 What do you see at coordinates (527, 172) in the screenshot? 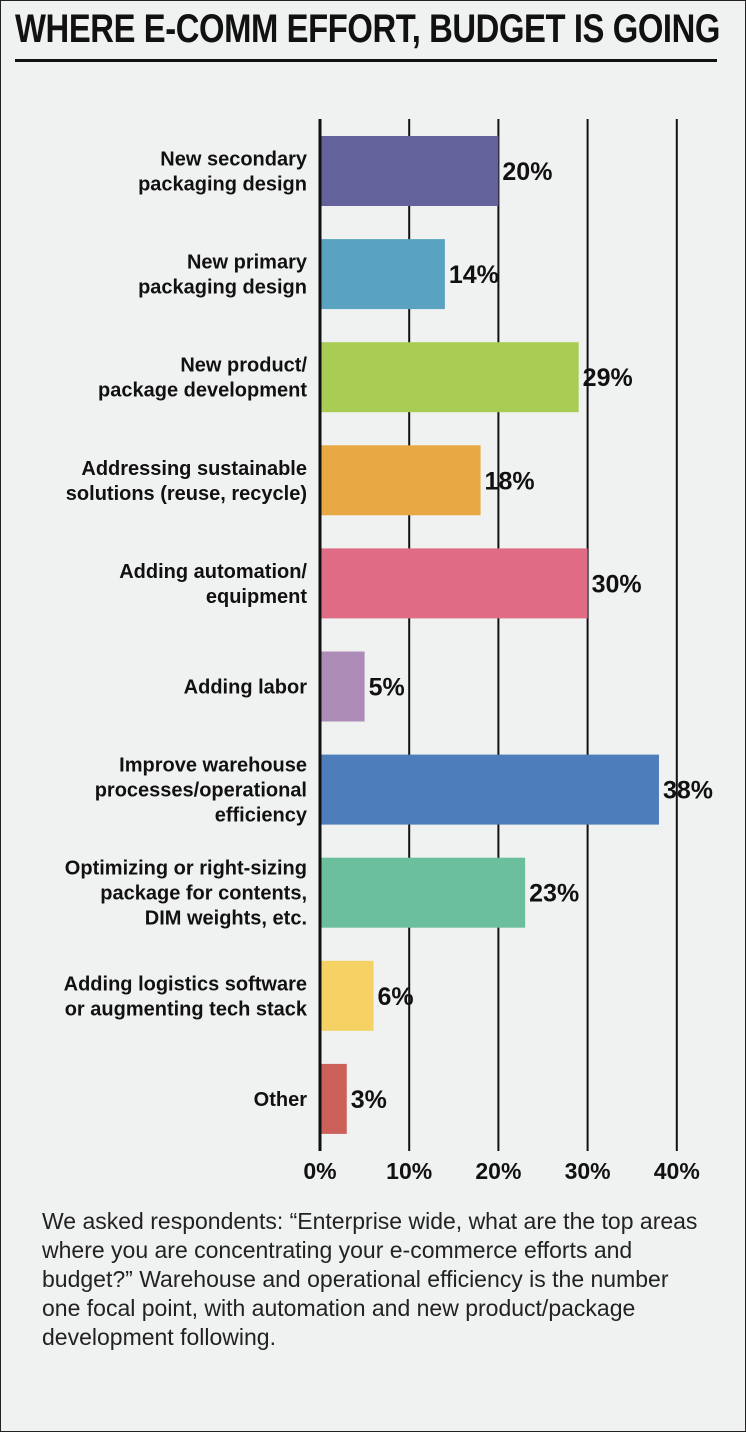
I see `value-label: 20%` at bounding box center [527, 172].